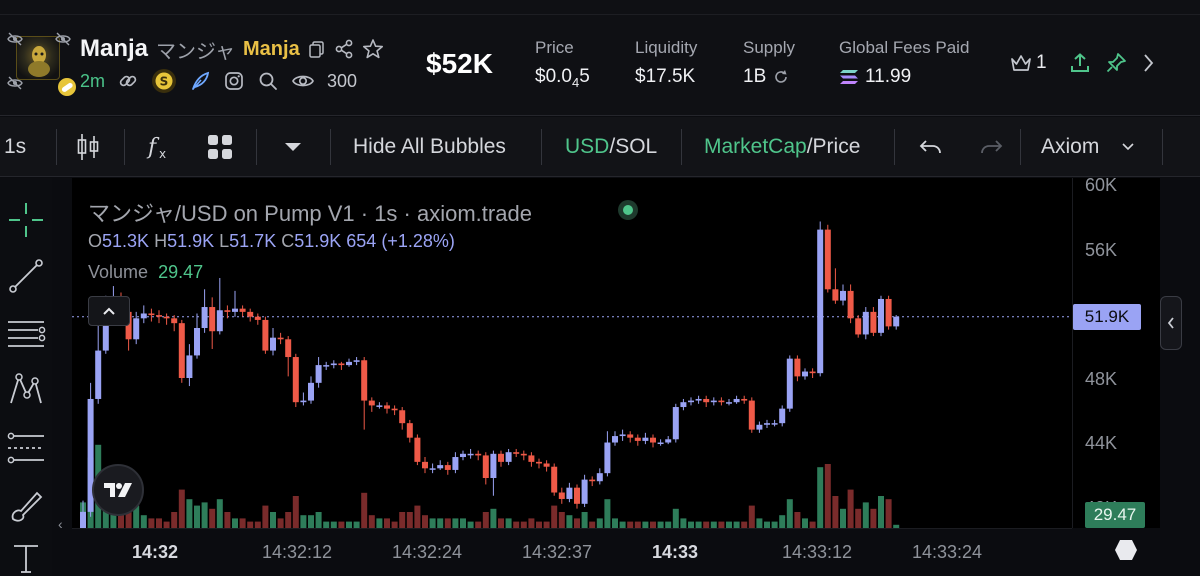 The image size is (1200, 576). I want to click on token-alt-name: Manja, so click(271, 48).